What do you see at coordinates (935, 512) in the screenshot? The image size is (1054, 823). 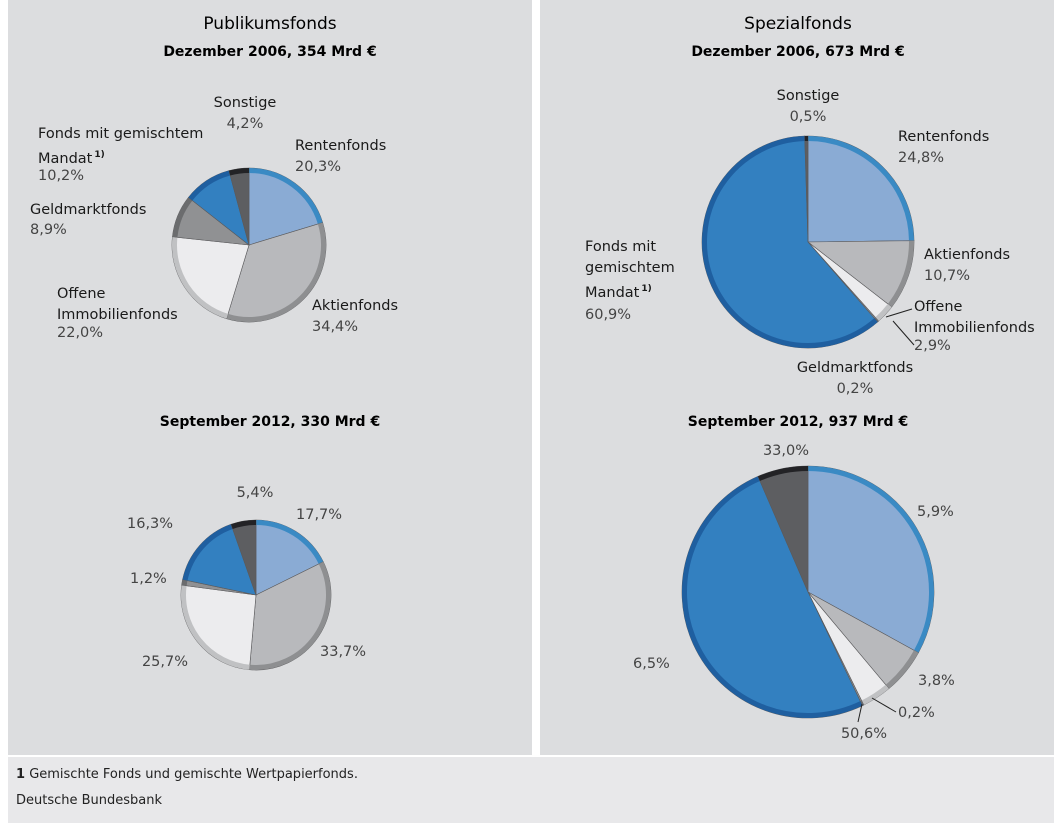 I see `value-label: 5,9%` at bounding box center [935, 512].